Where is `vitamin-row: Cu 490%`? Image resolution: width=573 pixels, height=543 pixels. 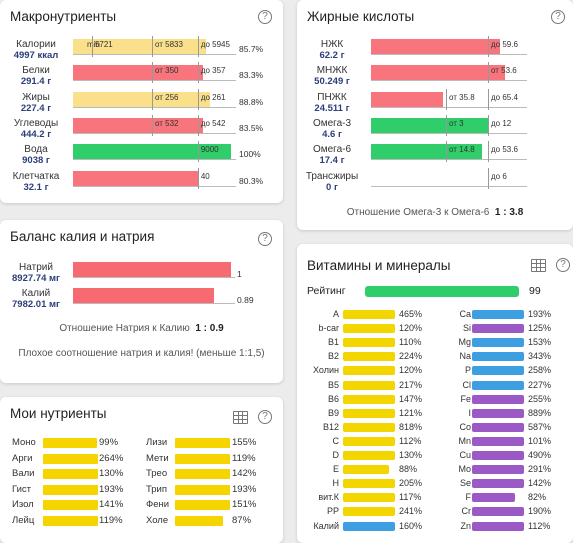
vitamin-row: Cu 490% is located at coordinates (435, 455).